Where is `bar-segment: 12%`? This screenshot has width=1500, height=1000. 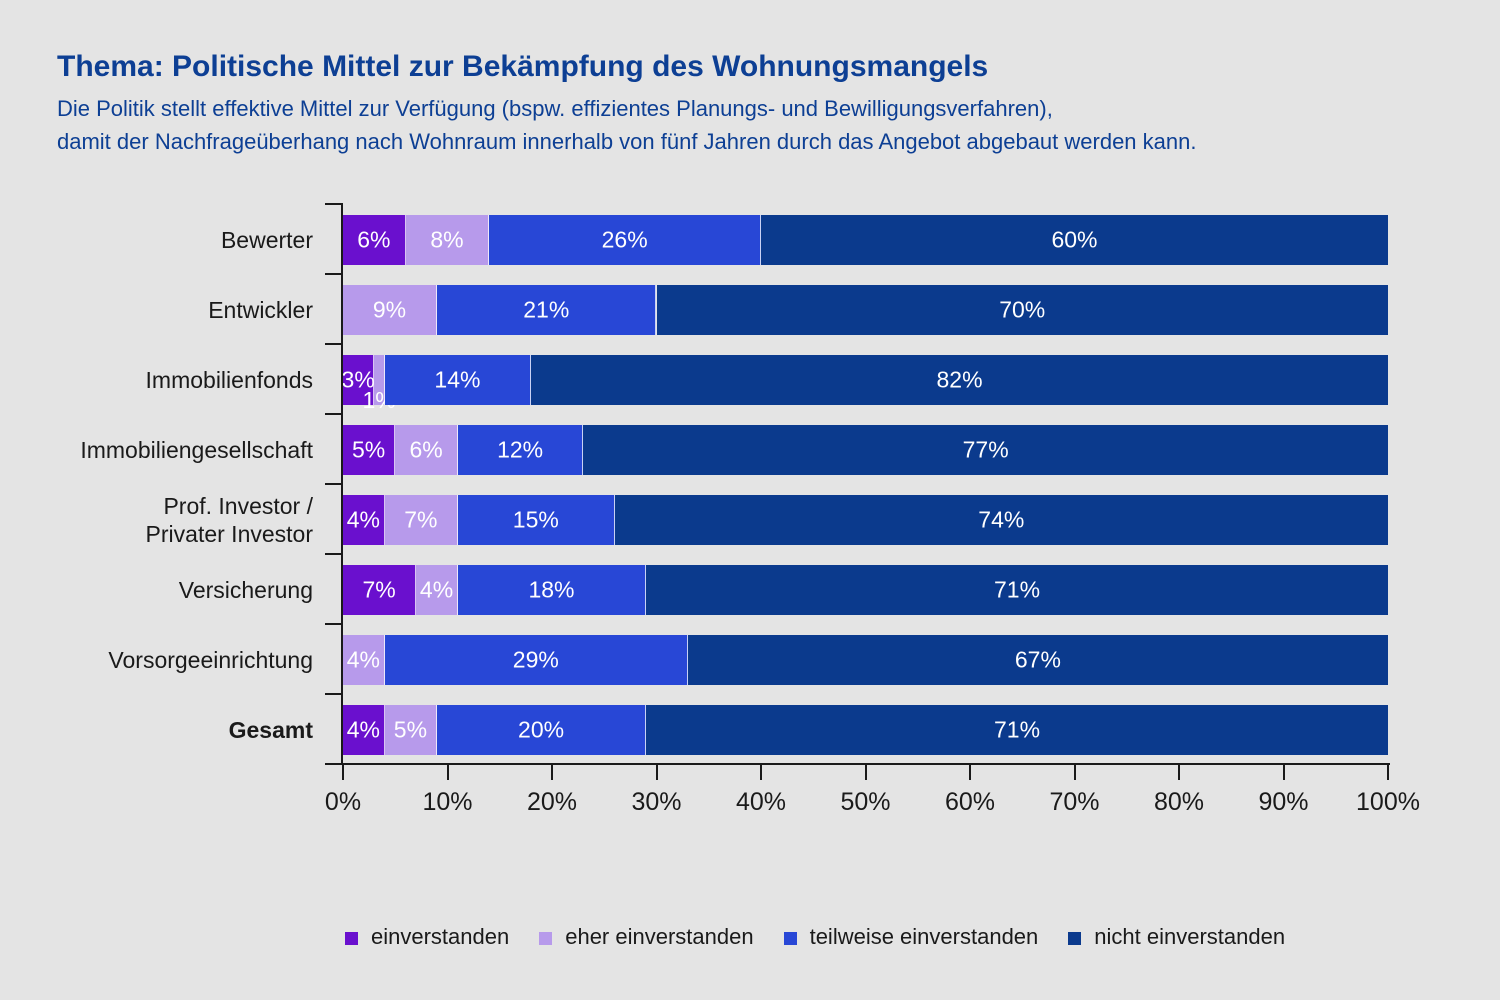 bar-segment: 12% is located at coordinates (520, 450).